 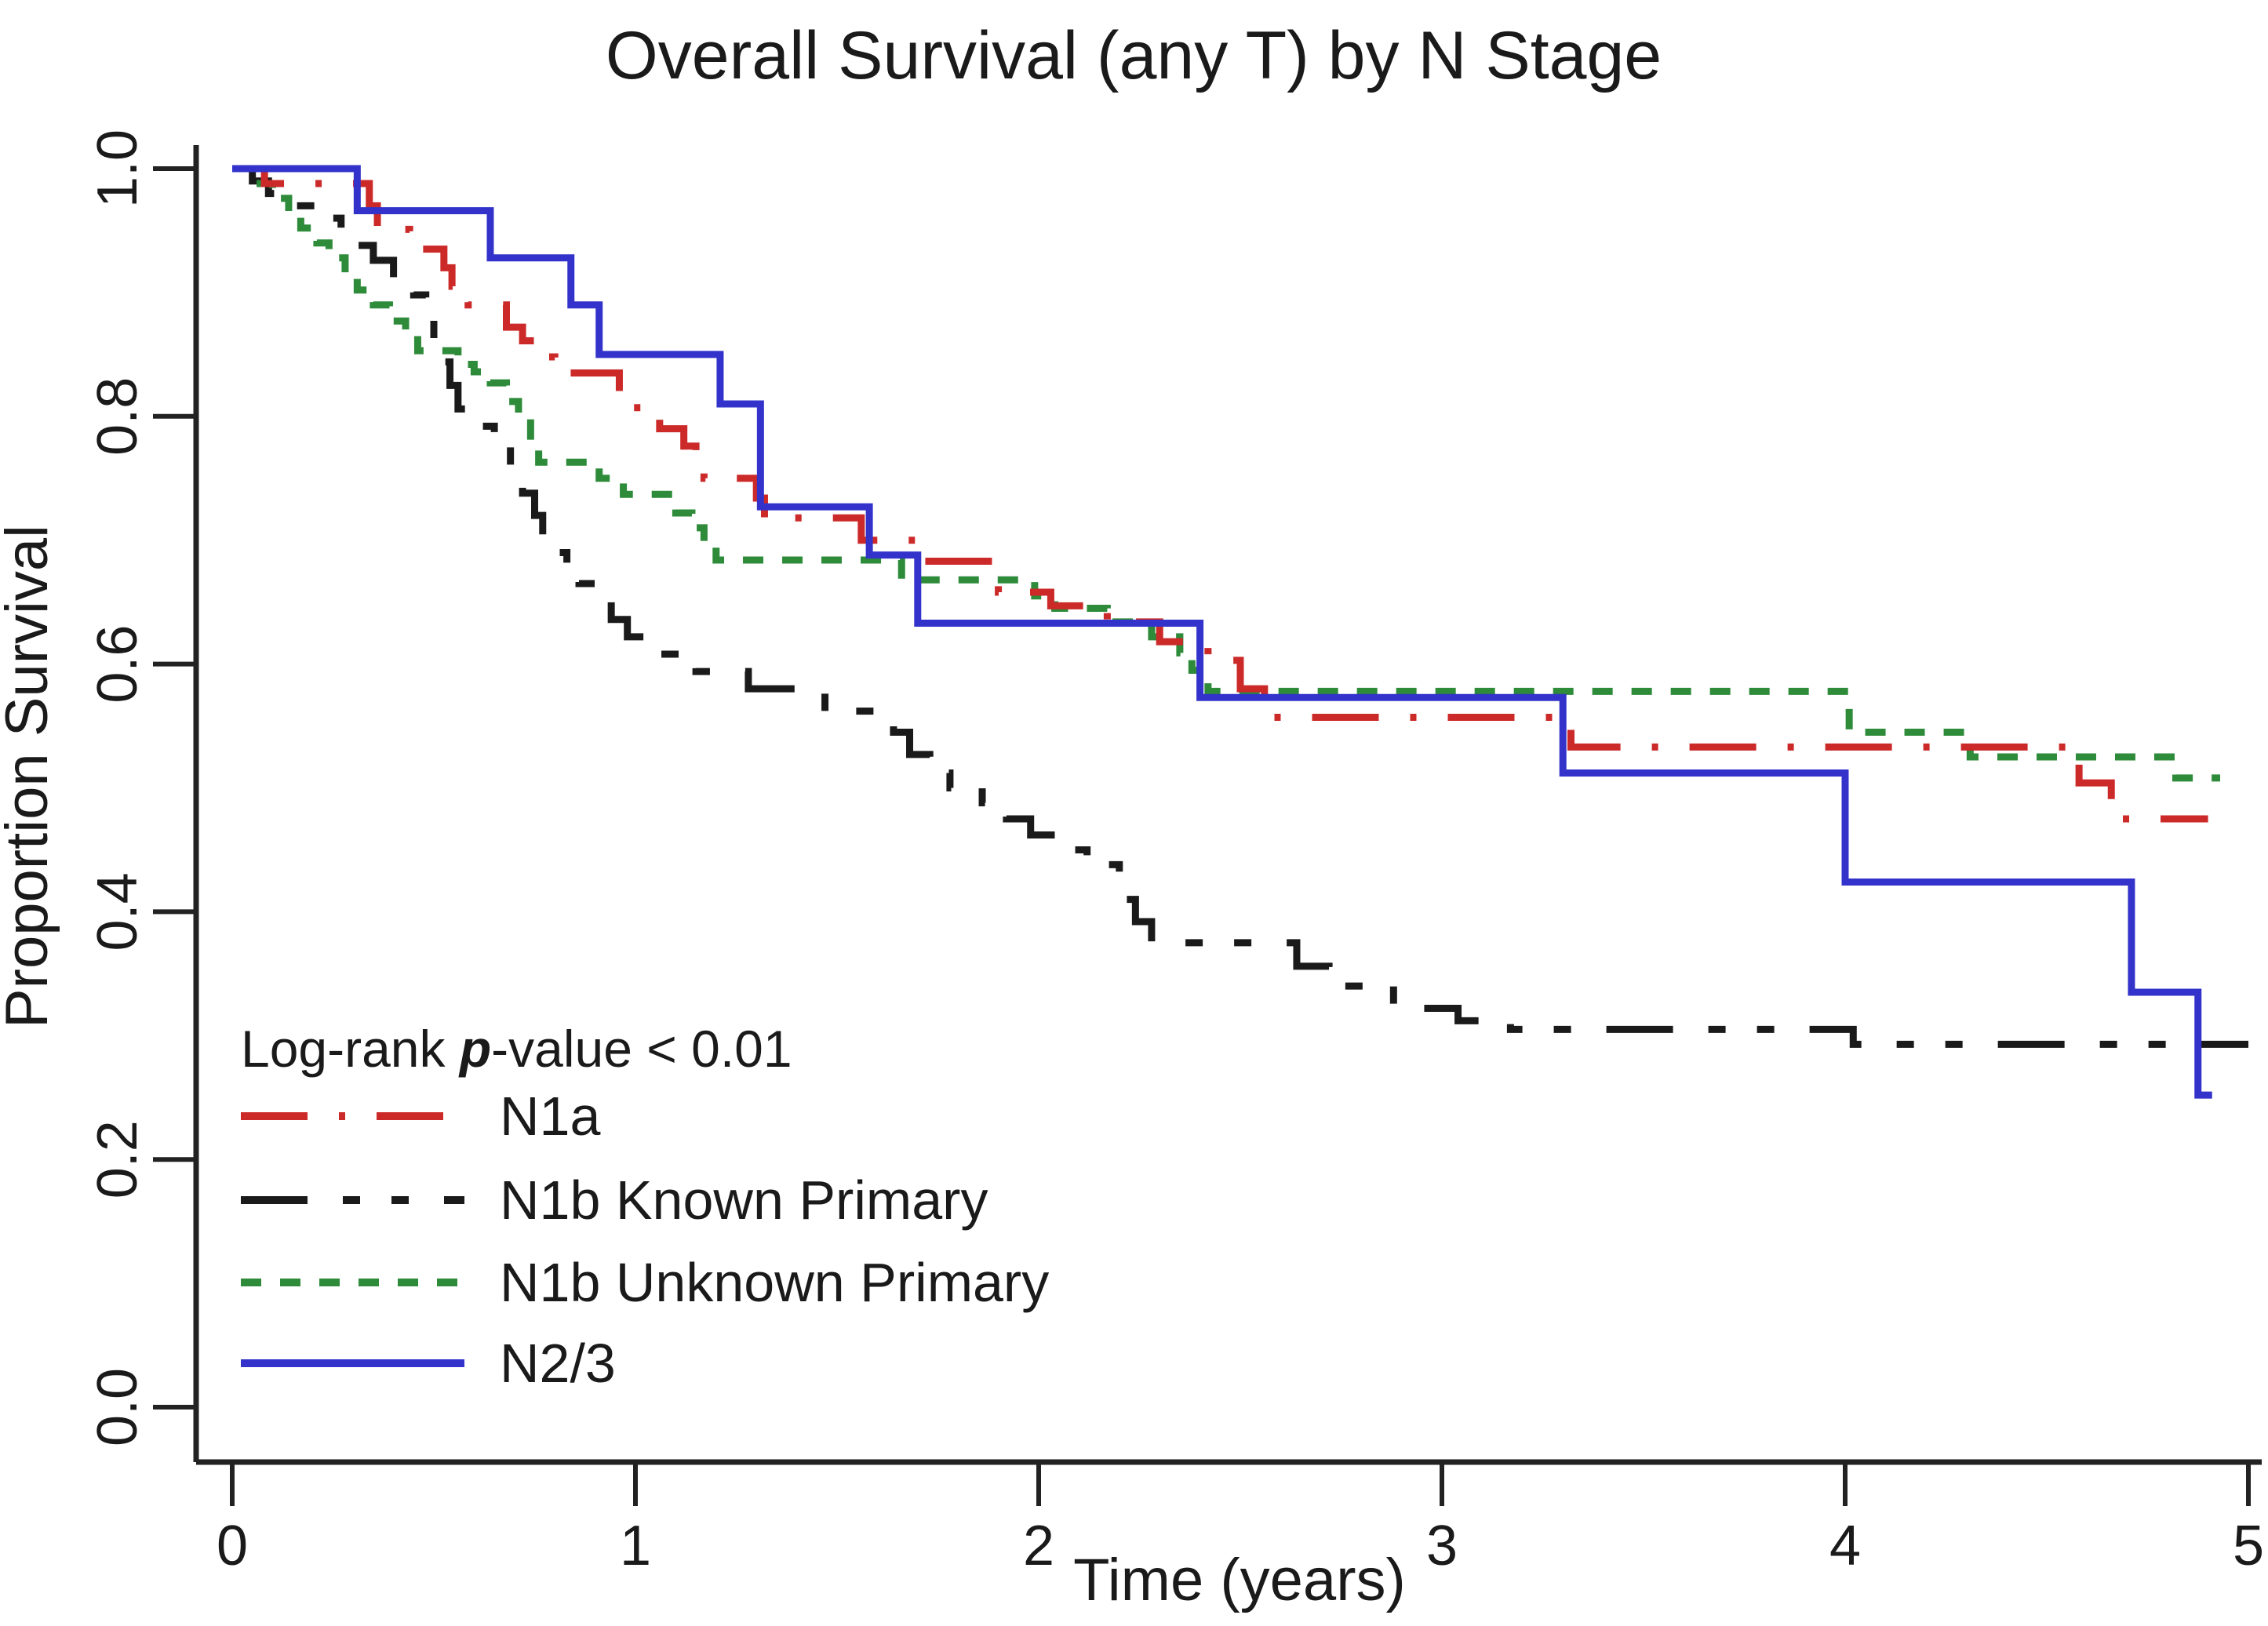 I want to click on log-rank-suffix: -value < 0.01, so click(x=641, y=1049).